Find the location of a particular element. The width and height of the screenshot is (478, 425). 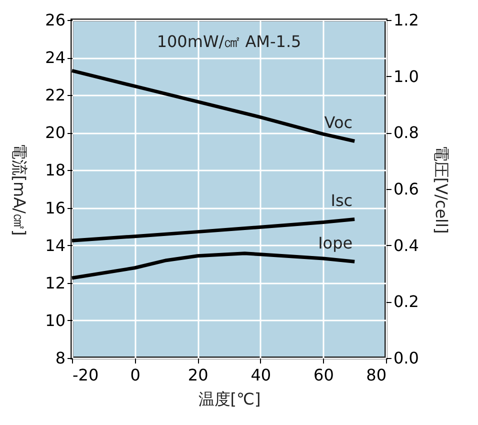

x-tick-label: 0 is located at coordinates (135, 375).